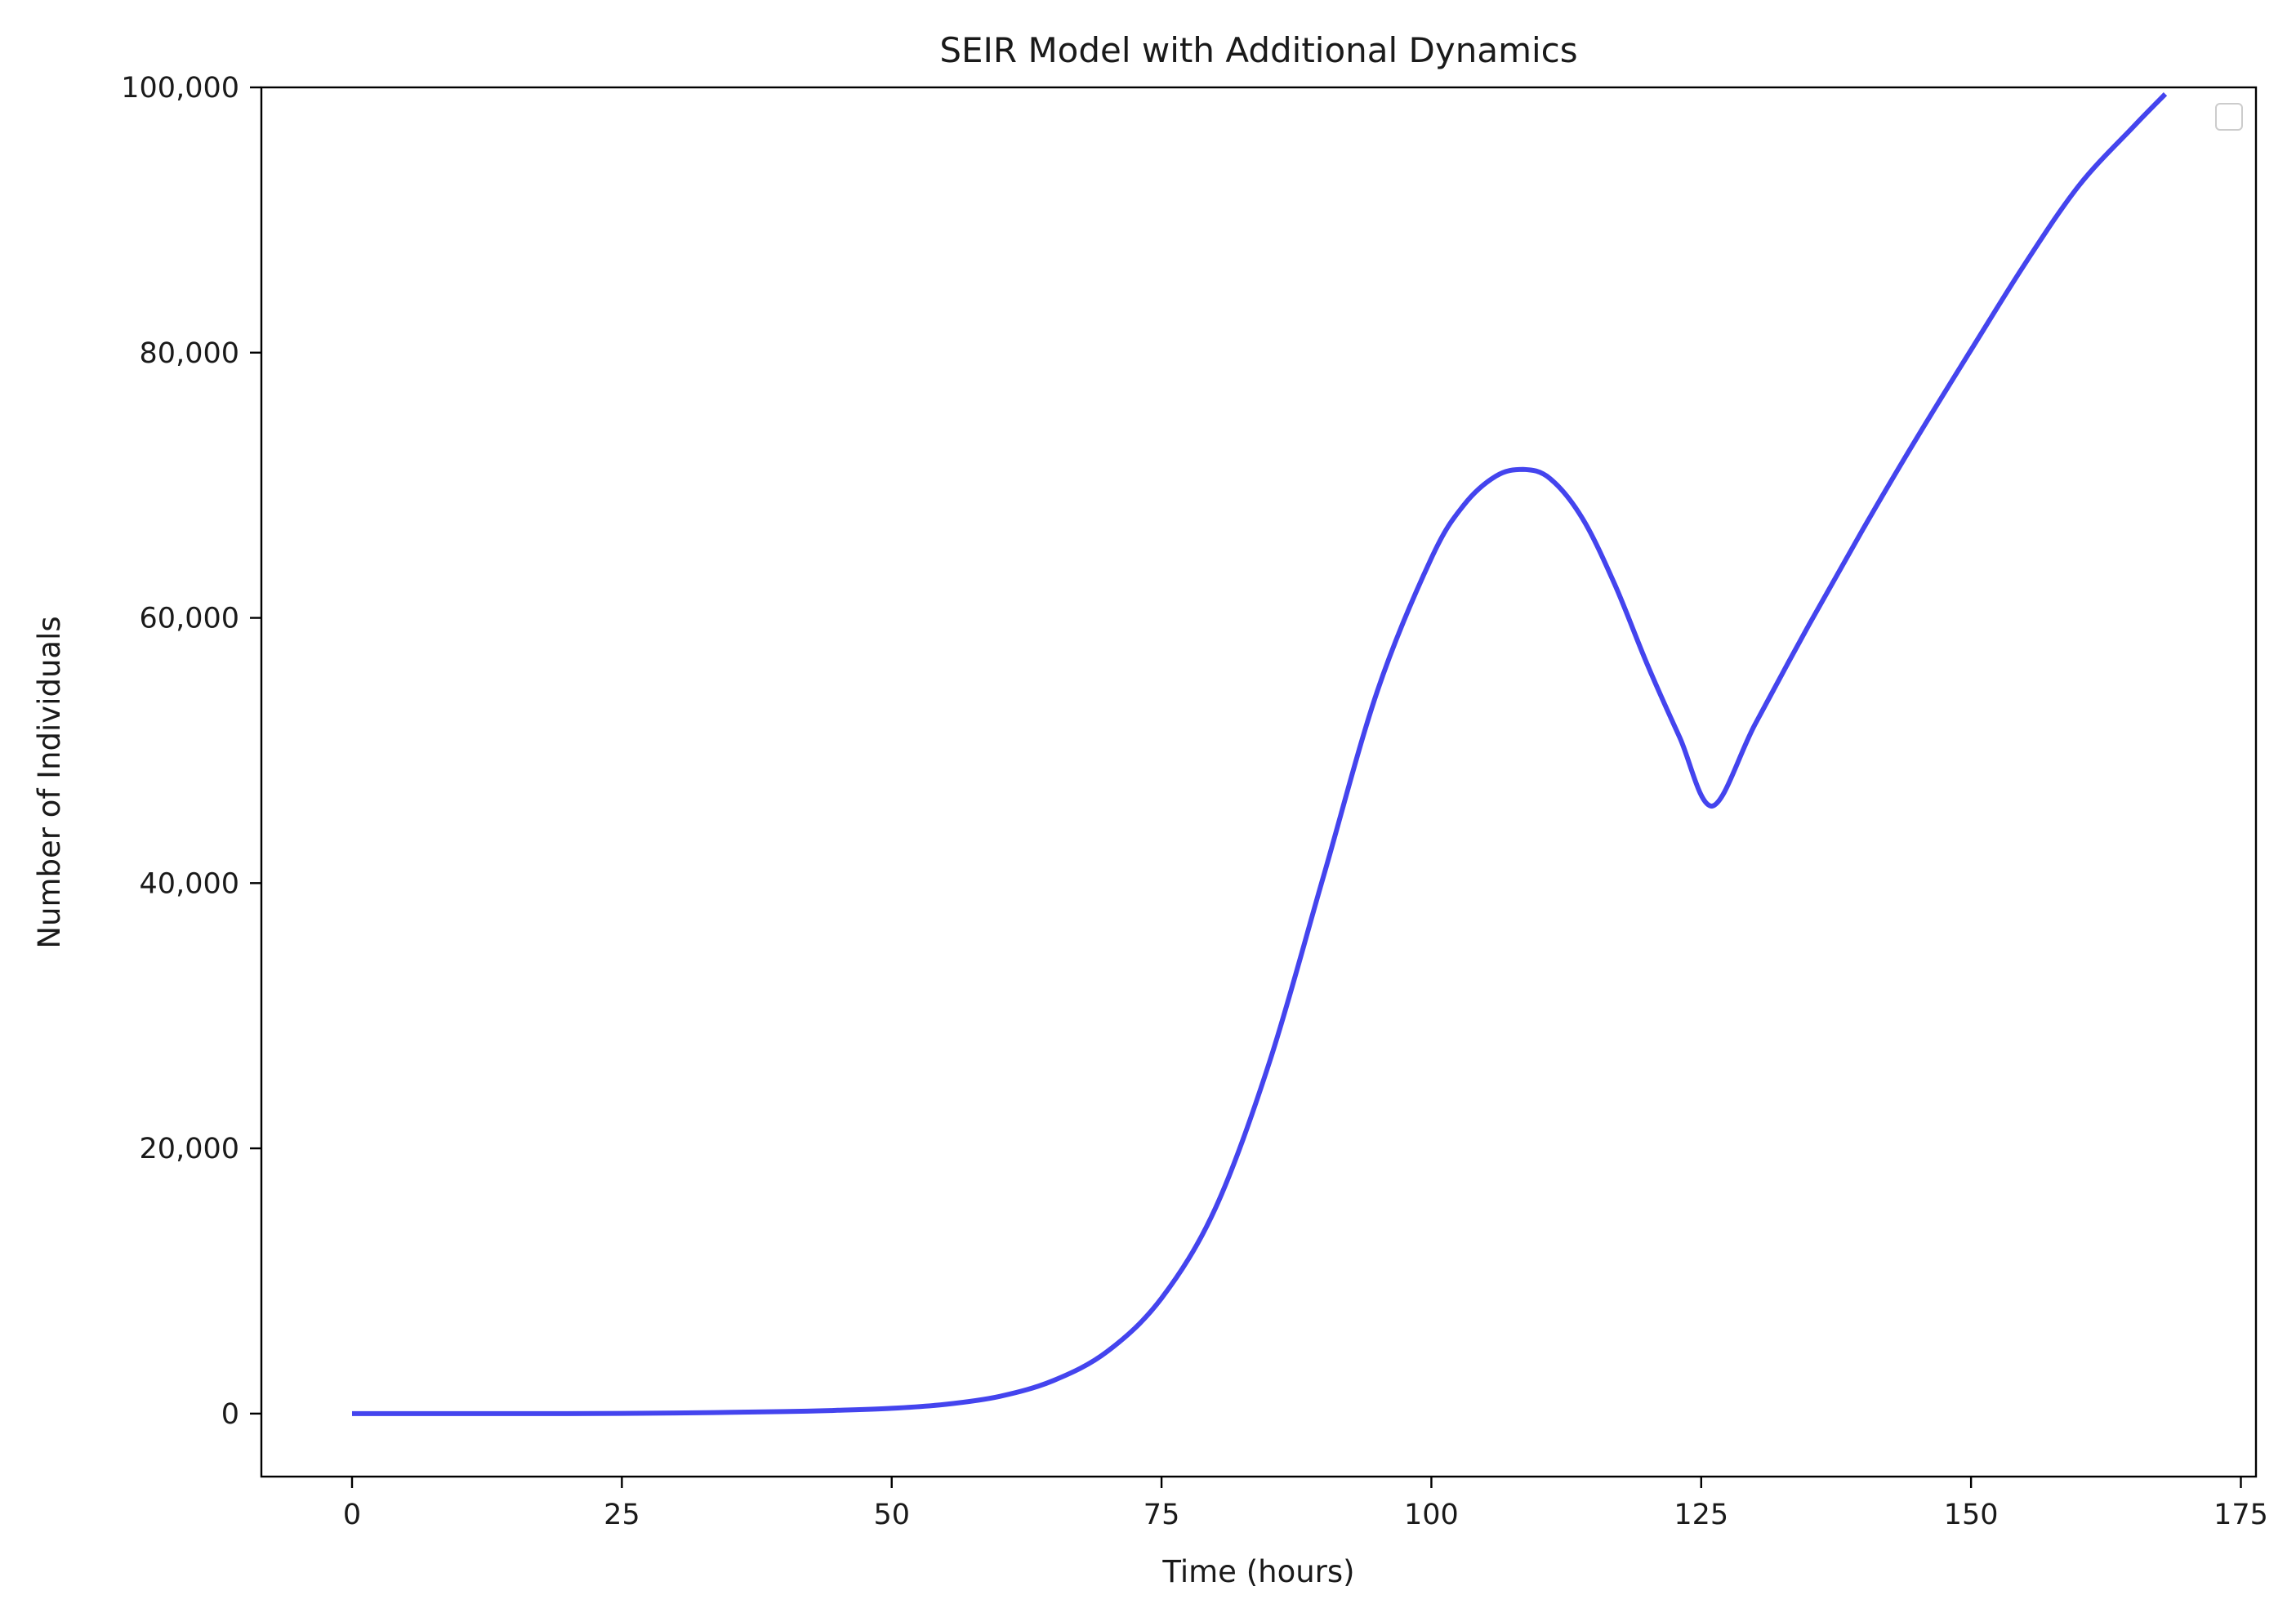 The width and height of the screenshot is (2296, 1604). What do you see at coordinates (49, 782) in the screenshot?
I see `y-axis-label: Number of Individuals` at bounding box center [49, 782].